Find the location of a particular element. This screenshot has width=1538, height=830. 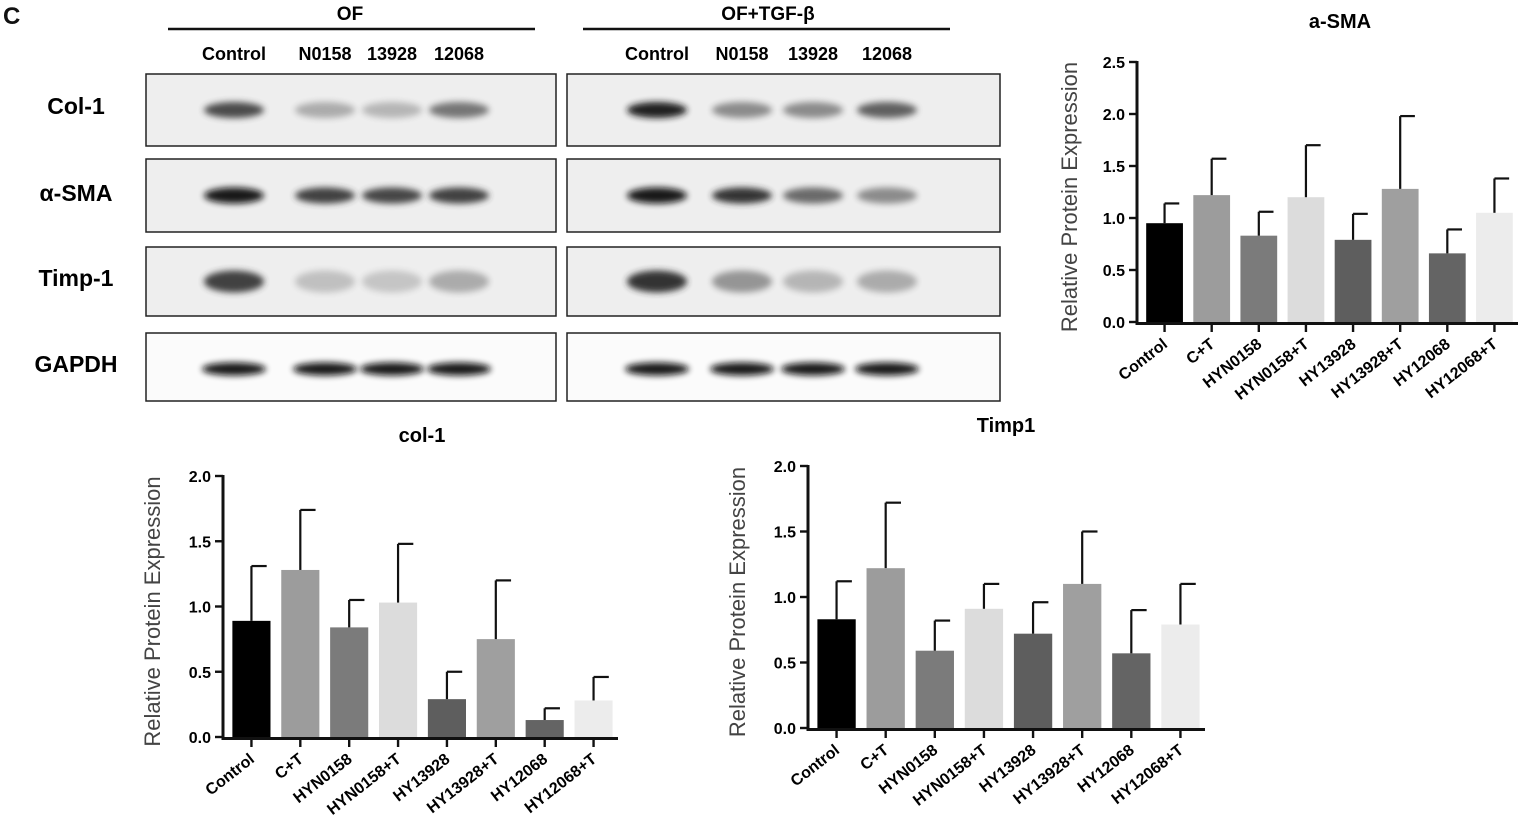

blot-row-label: Timp-1 is located at coordinates (76, 278).